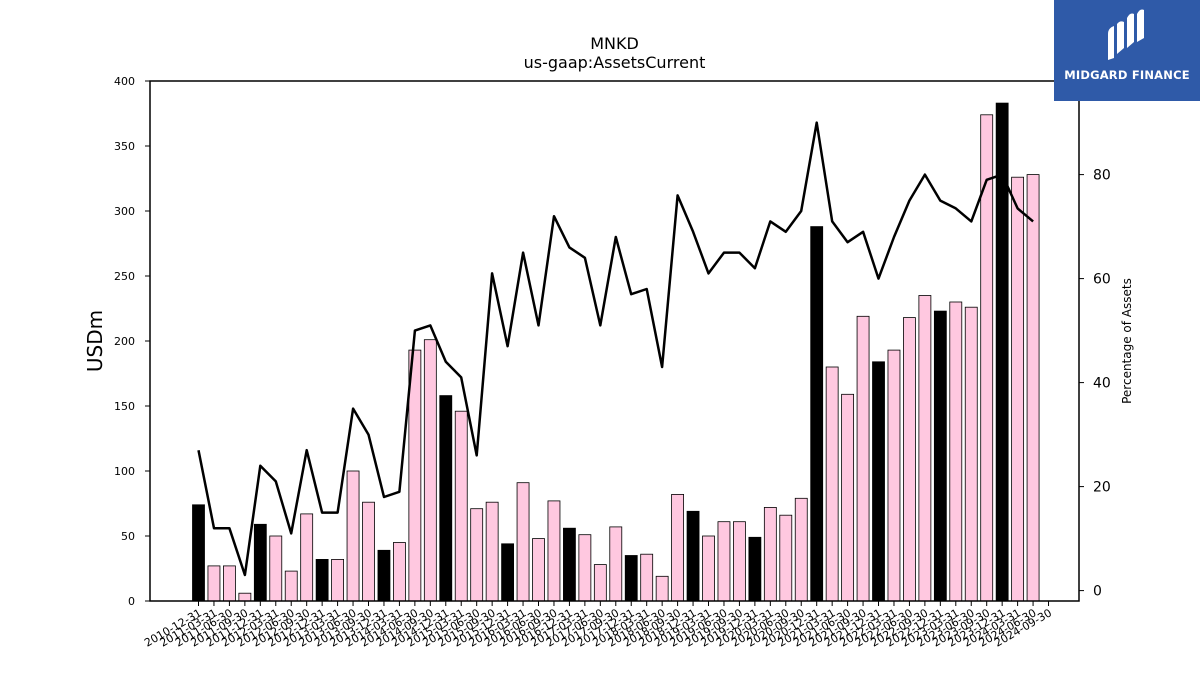 This screenshot has width=1200, height=675. What do you see at coordinates (614, 43) in the screenshot?
I see `chart-title: MNKD` at bounding box center [614, 43].